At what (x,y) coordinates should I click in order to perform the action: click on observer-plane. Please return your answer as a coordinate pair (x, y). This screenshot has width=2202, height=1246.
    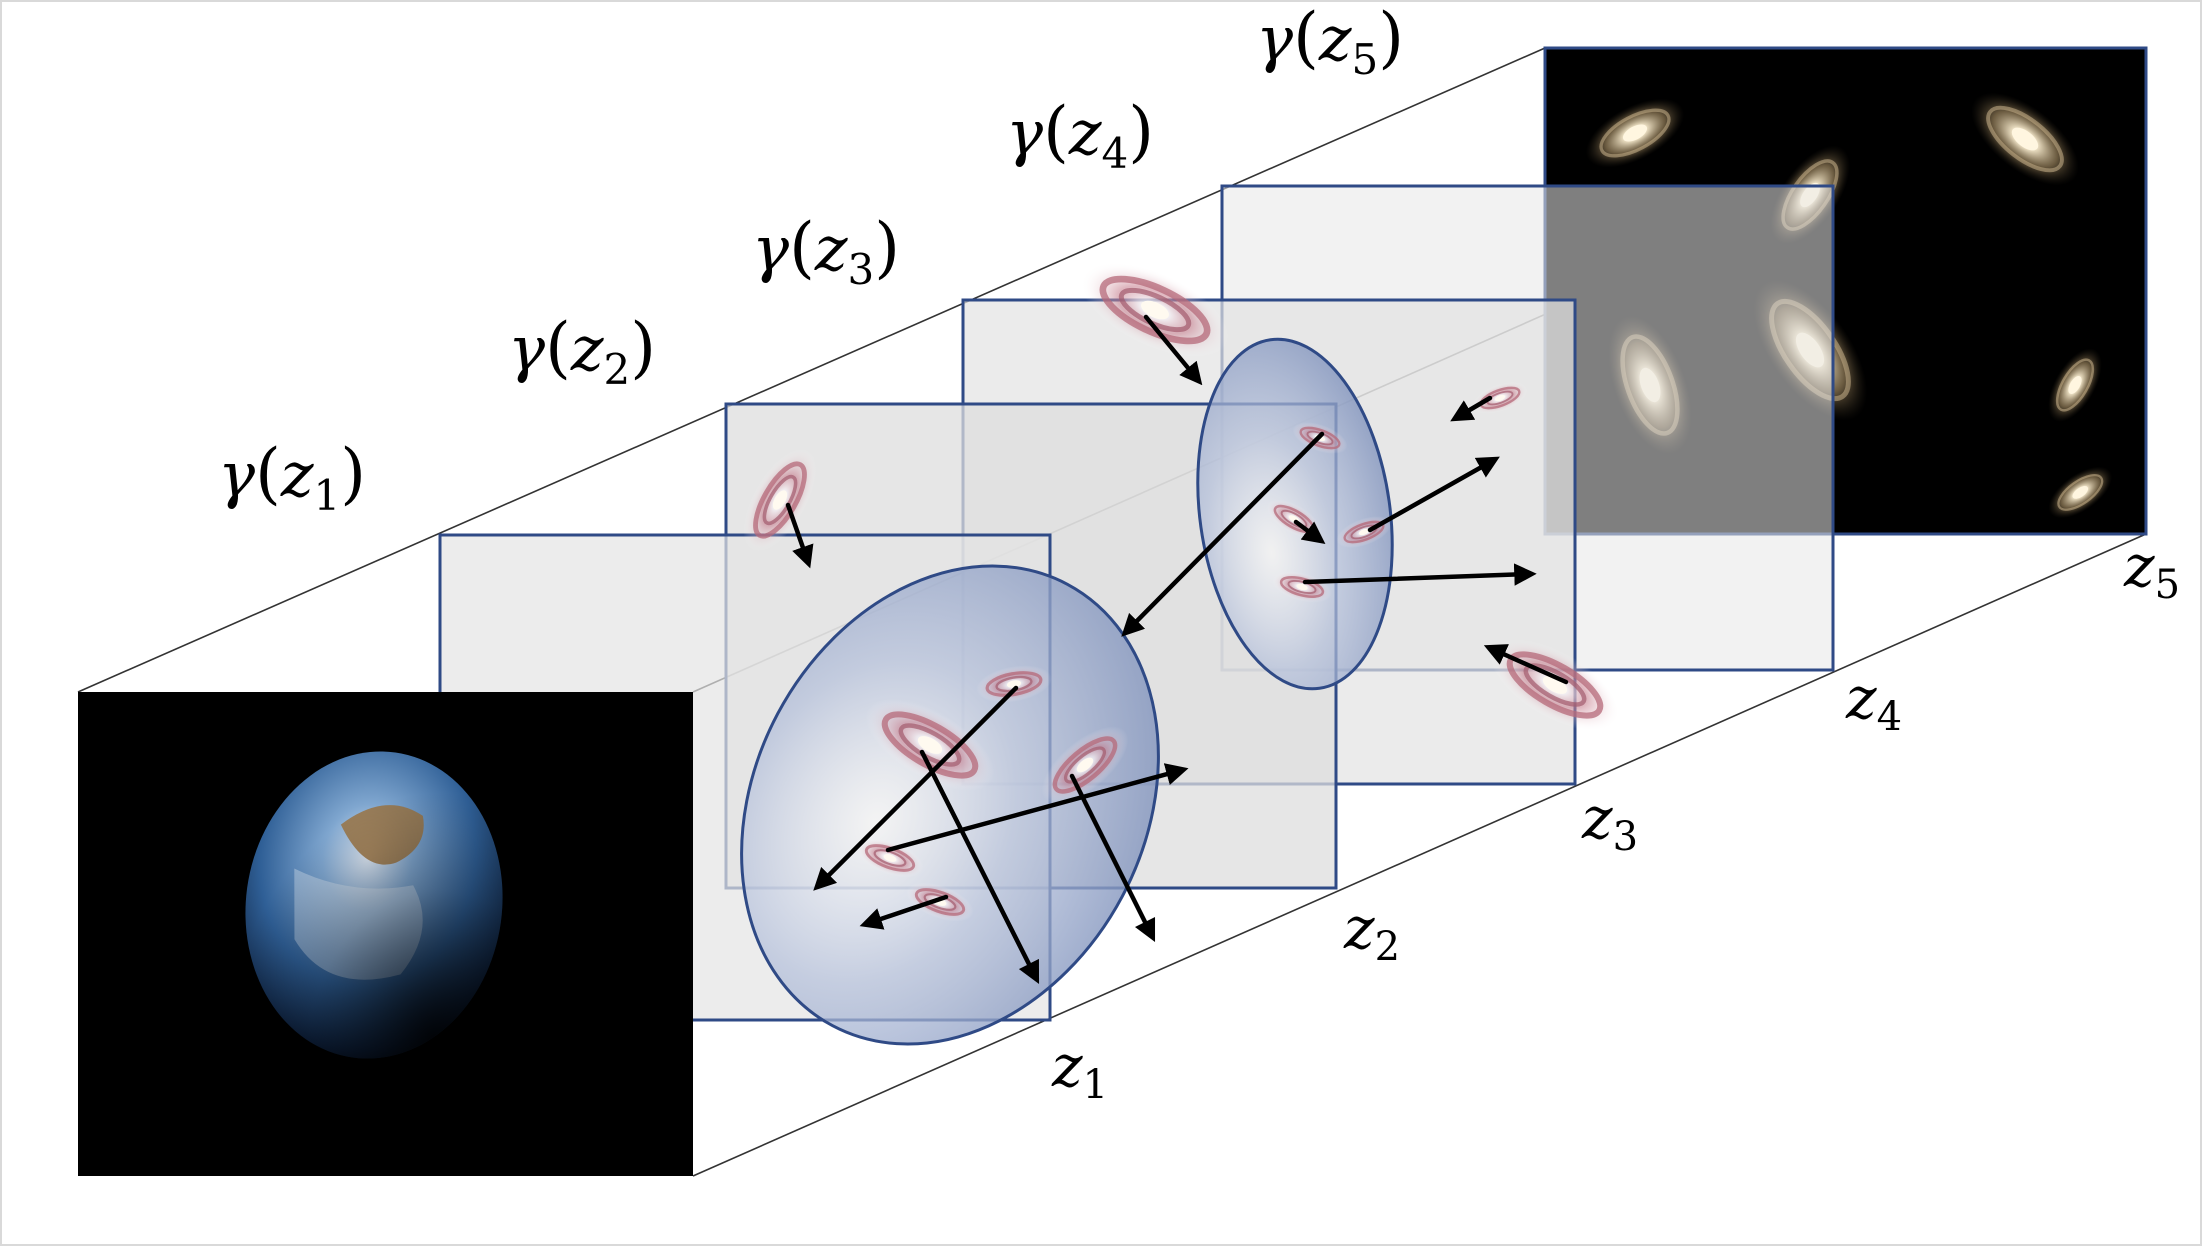
    Looking at the image, I should click on (385, 934).